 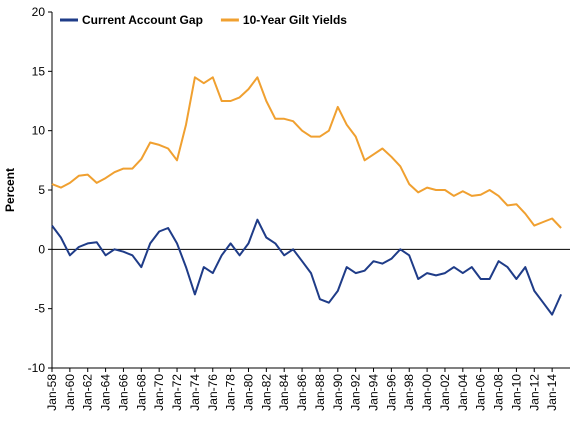 What do you see at coordinates (427, 392) in the screenshot?
I see `x-tick-label: Jan-00` at bounding box center [427, 392].